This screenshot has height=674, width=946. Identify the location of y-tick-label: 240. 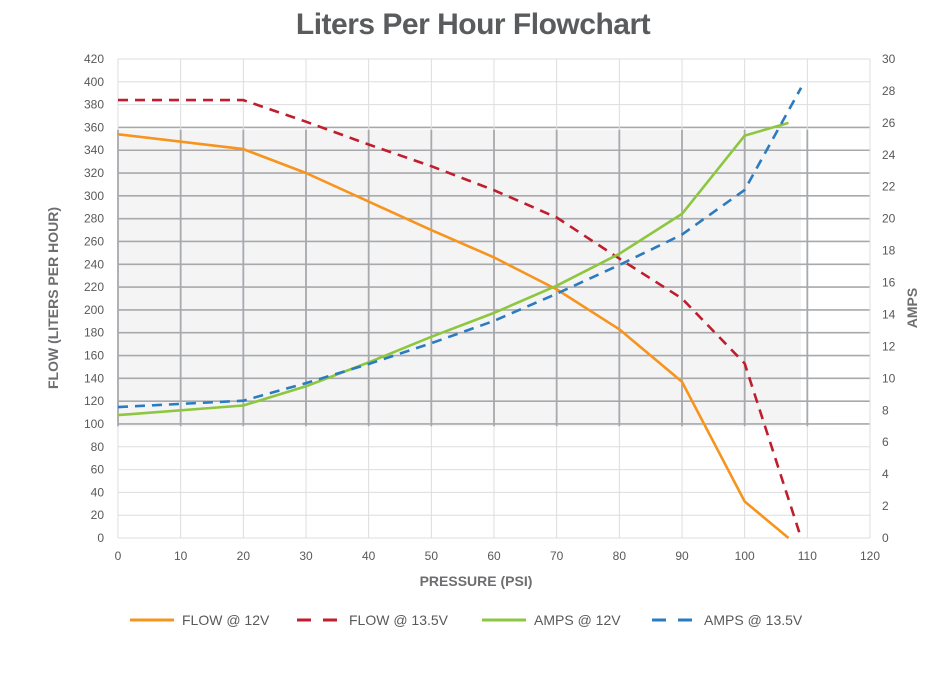
(94, 264).